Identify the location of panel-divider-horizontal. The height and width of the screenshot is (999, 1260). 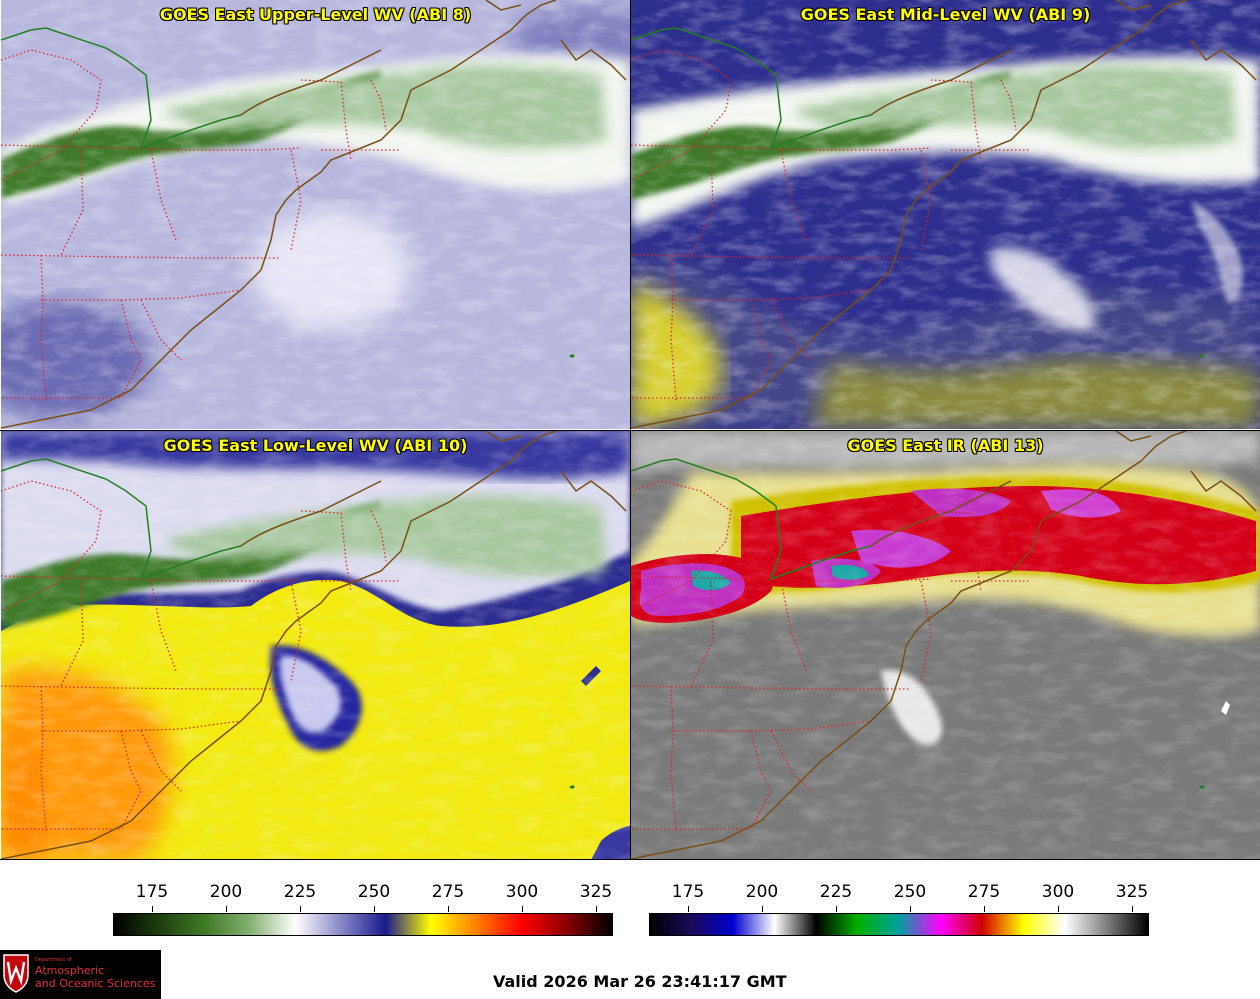
(630, 430).